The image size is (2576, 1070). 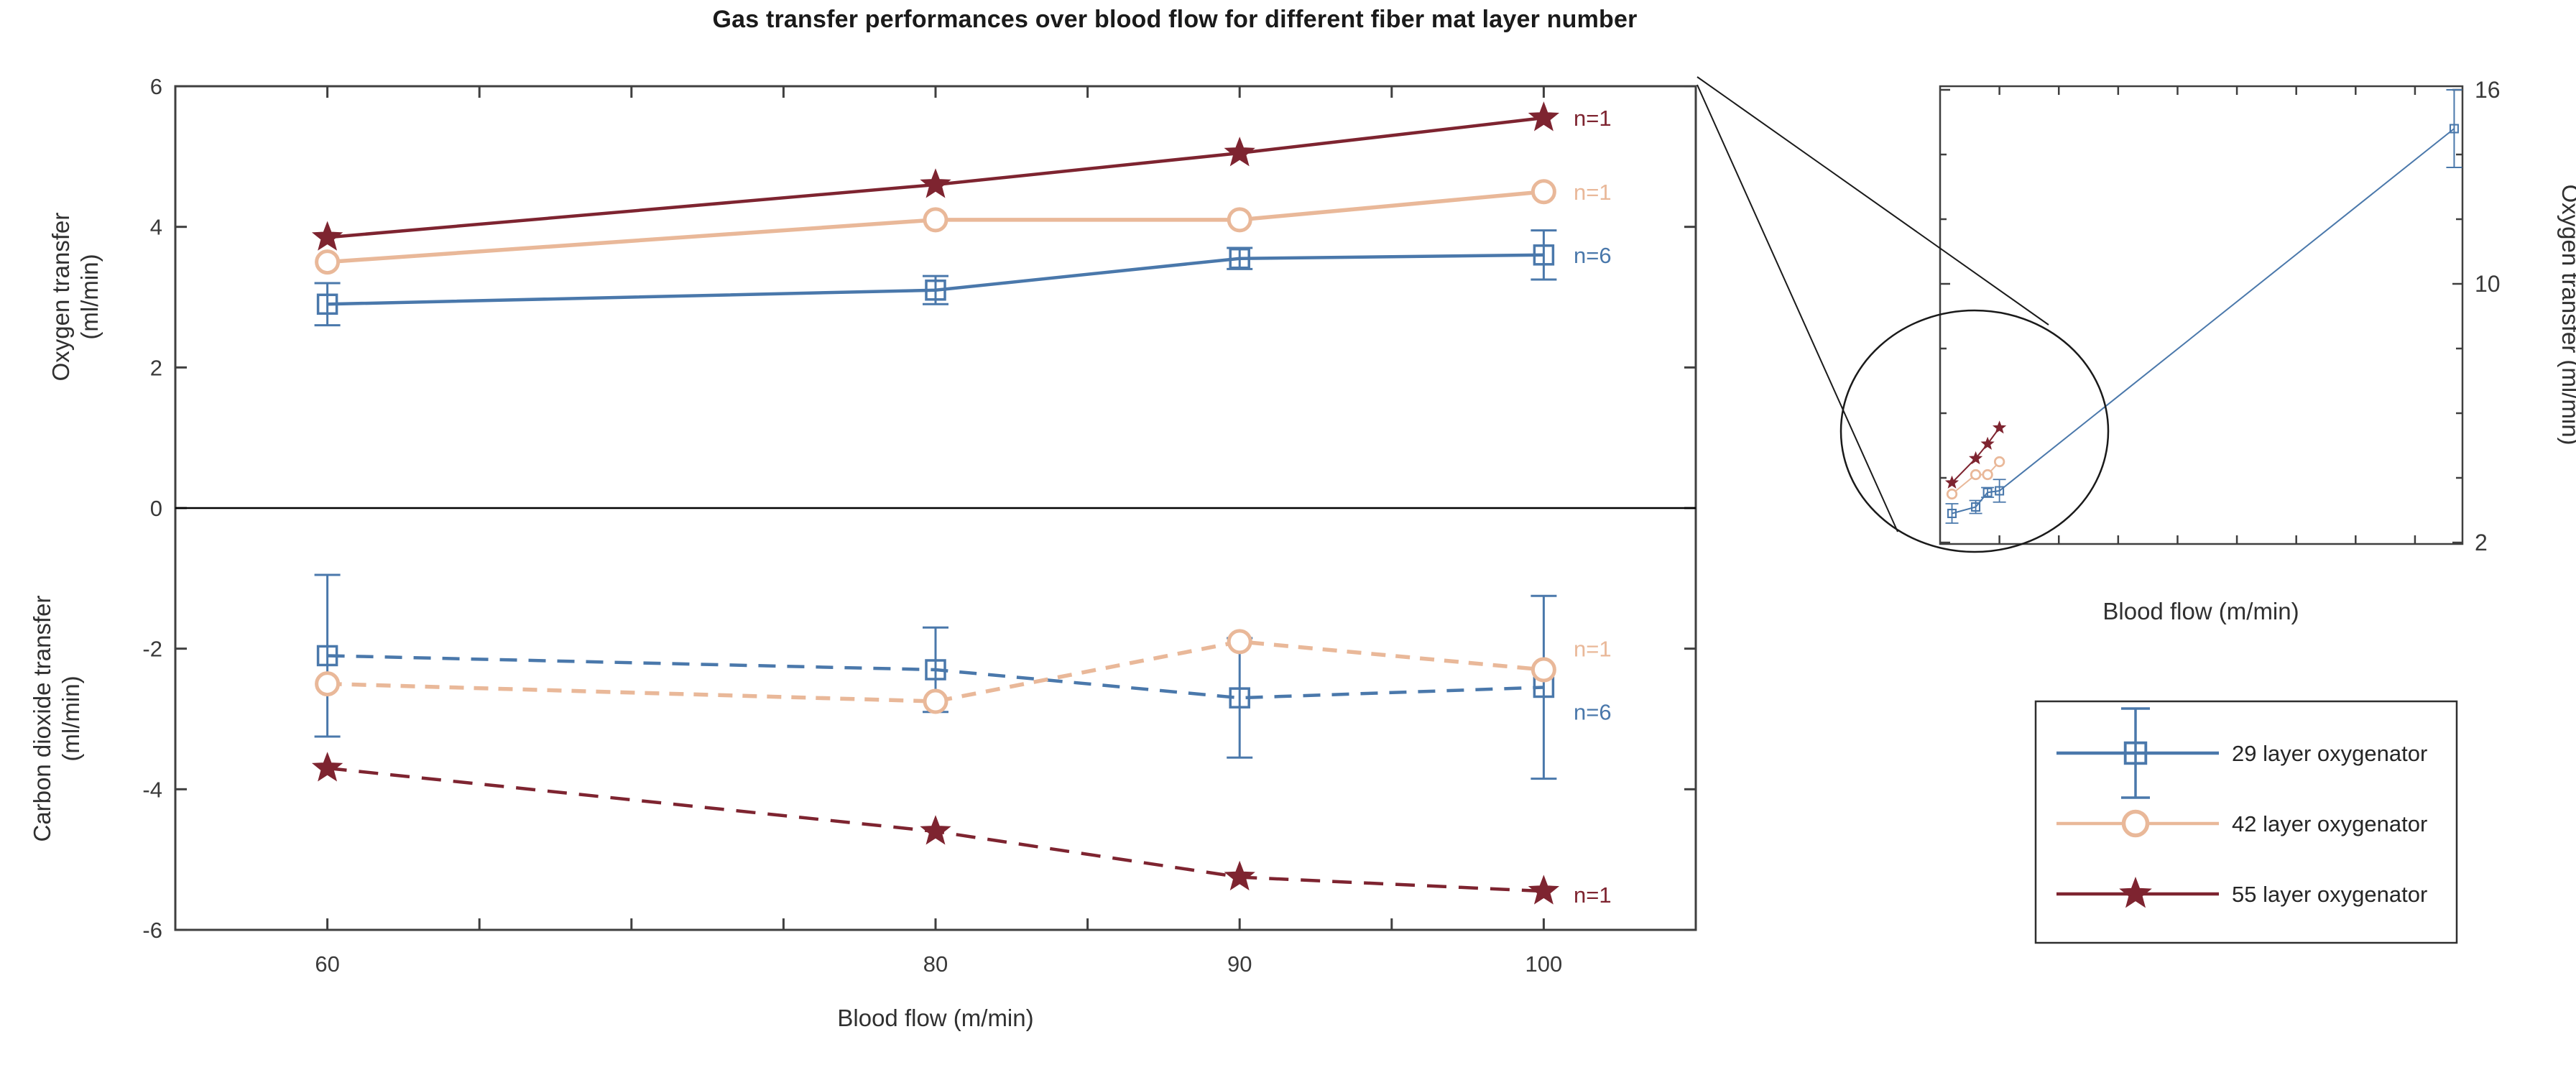 What do you see at coordinates (152, 649) in the screenshot?
I see `y-tick-label: -2` at bounding box center [152, 649].